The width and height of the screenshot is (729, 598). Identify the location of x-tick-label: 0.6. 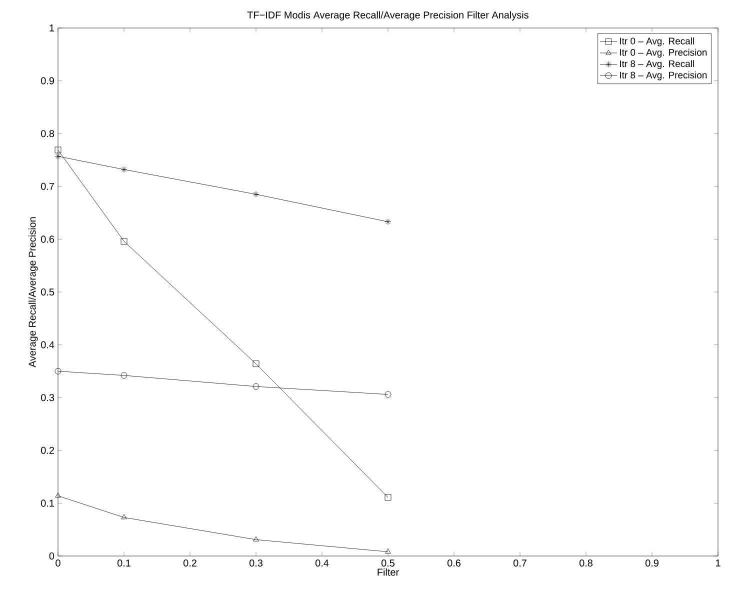
(453, 563).